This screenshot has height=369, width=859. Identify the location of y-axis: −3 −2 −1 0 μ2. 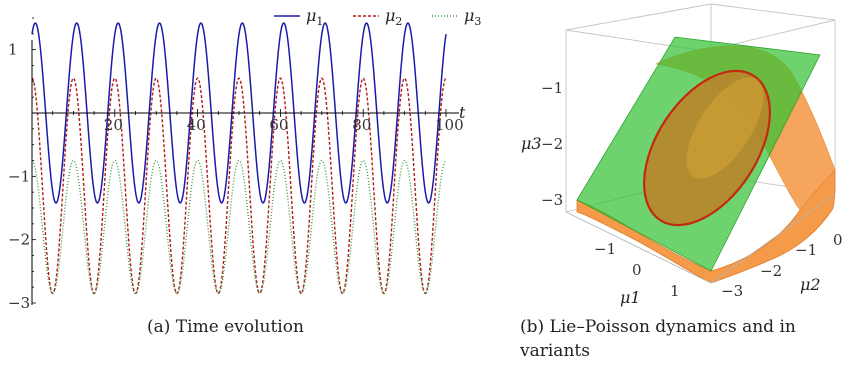
(782, 265).